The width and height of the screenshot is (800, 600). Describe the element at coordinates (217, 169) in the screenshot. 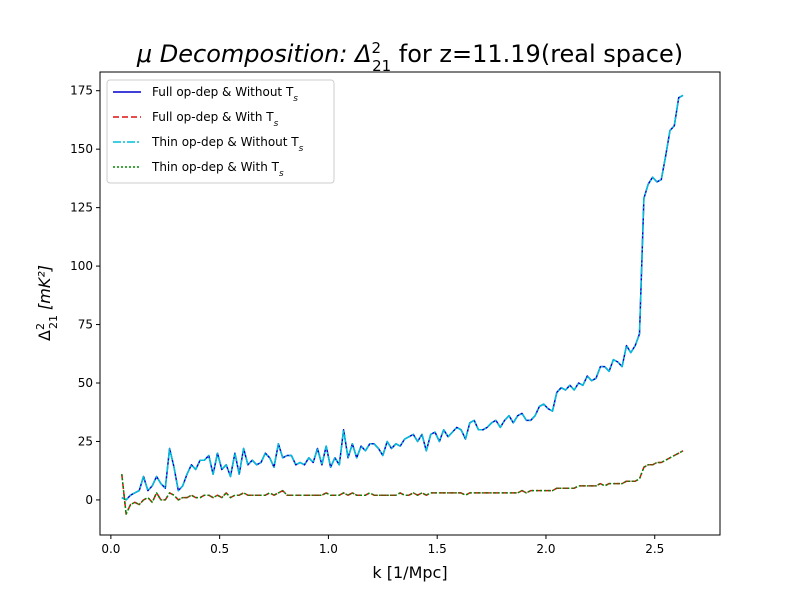

I see `legend-label-4: Thin op-dep & With Ts` at that location.